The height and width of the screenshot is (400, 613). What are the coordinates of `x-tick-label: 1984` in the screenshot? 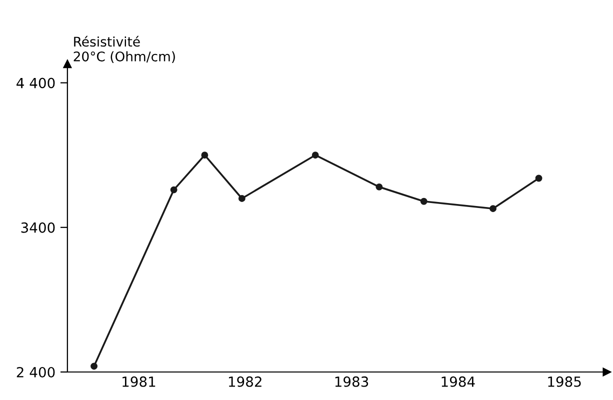 It's located at (458, 381).